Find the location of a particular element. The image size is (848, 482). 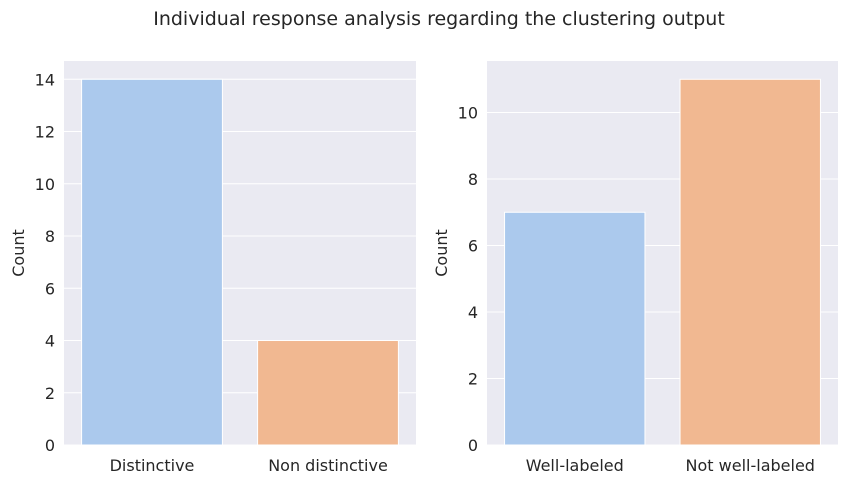

bar-well-labeled is located at coordinates (575, 328).